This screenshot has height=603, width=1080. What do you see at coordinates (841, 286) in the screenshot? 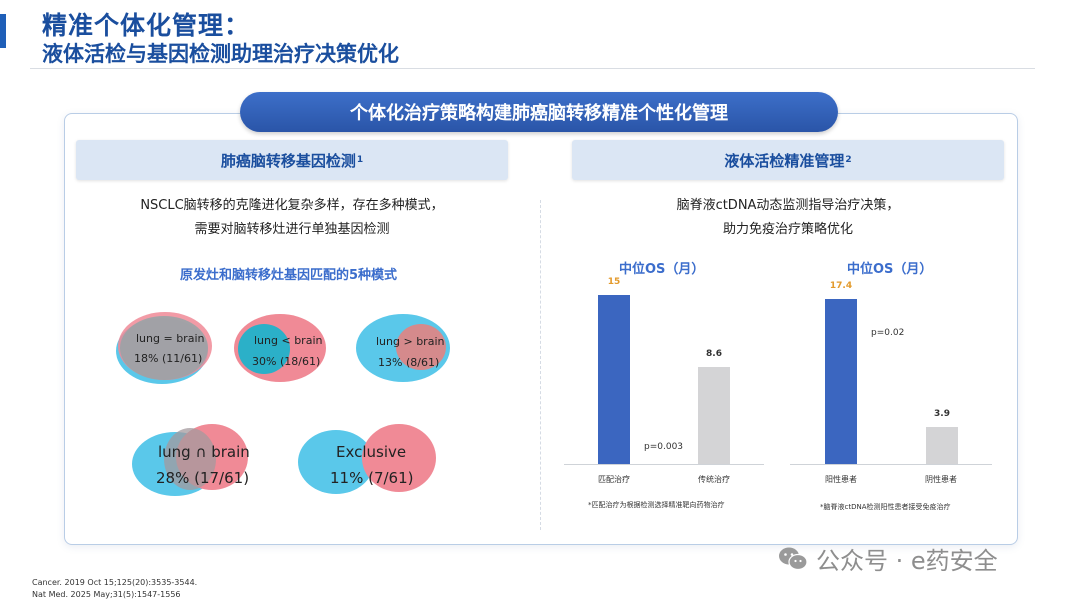
I see `chart2-value-label-0: 17.4` at bounding box center [841, 286].